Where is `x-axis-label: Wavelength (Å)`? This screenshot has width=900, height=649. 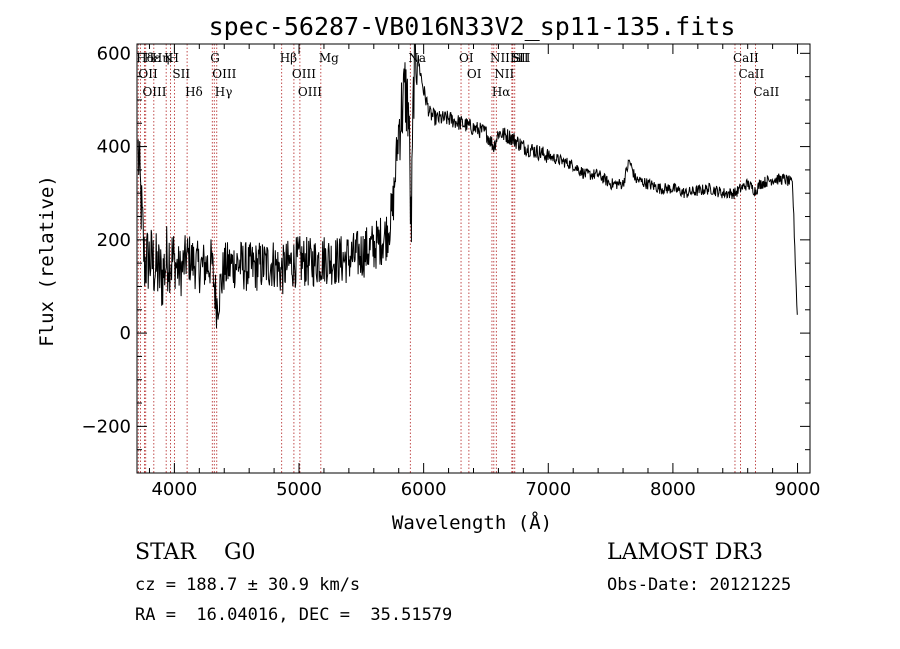 x-axis-label: Wavelength (Å) is located at coordinates (472, 522).